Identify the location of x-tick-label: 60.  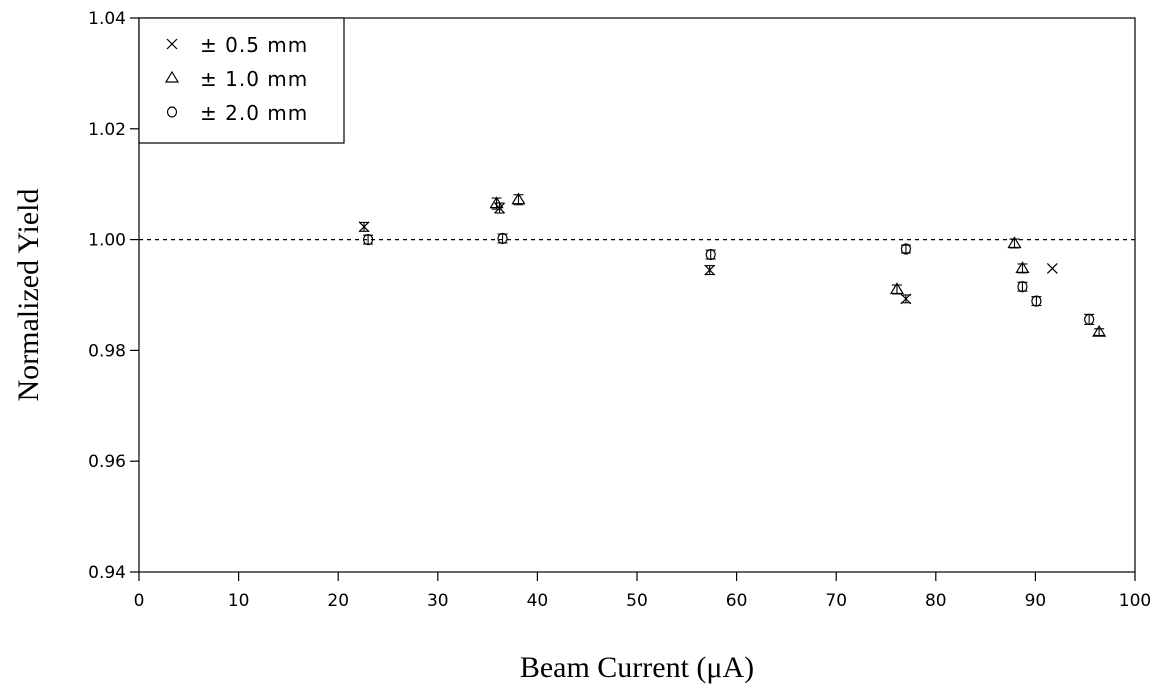
(737, 601).